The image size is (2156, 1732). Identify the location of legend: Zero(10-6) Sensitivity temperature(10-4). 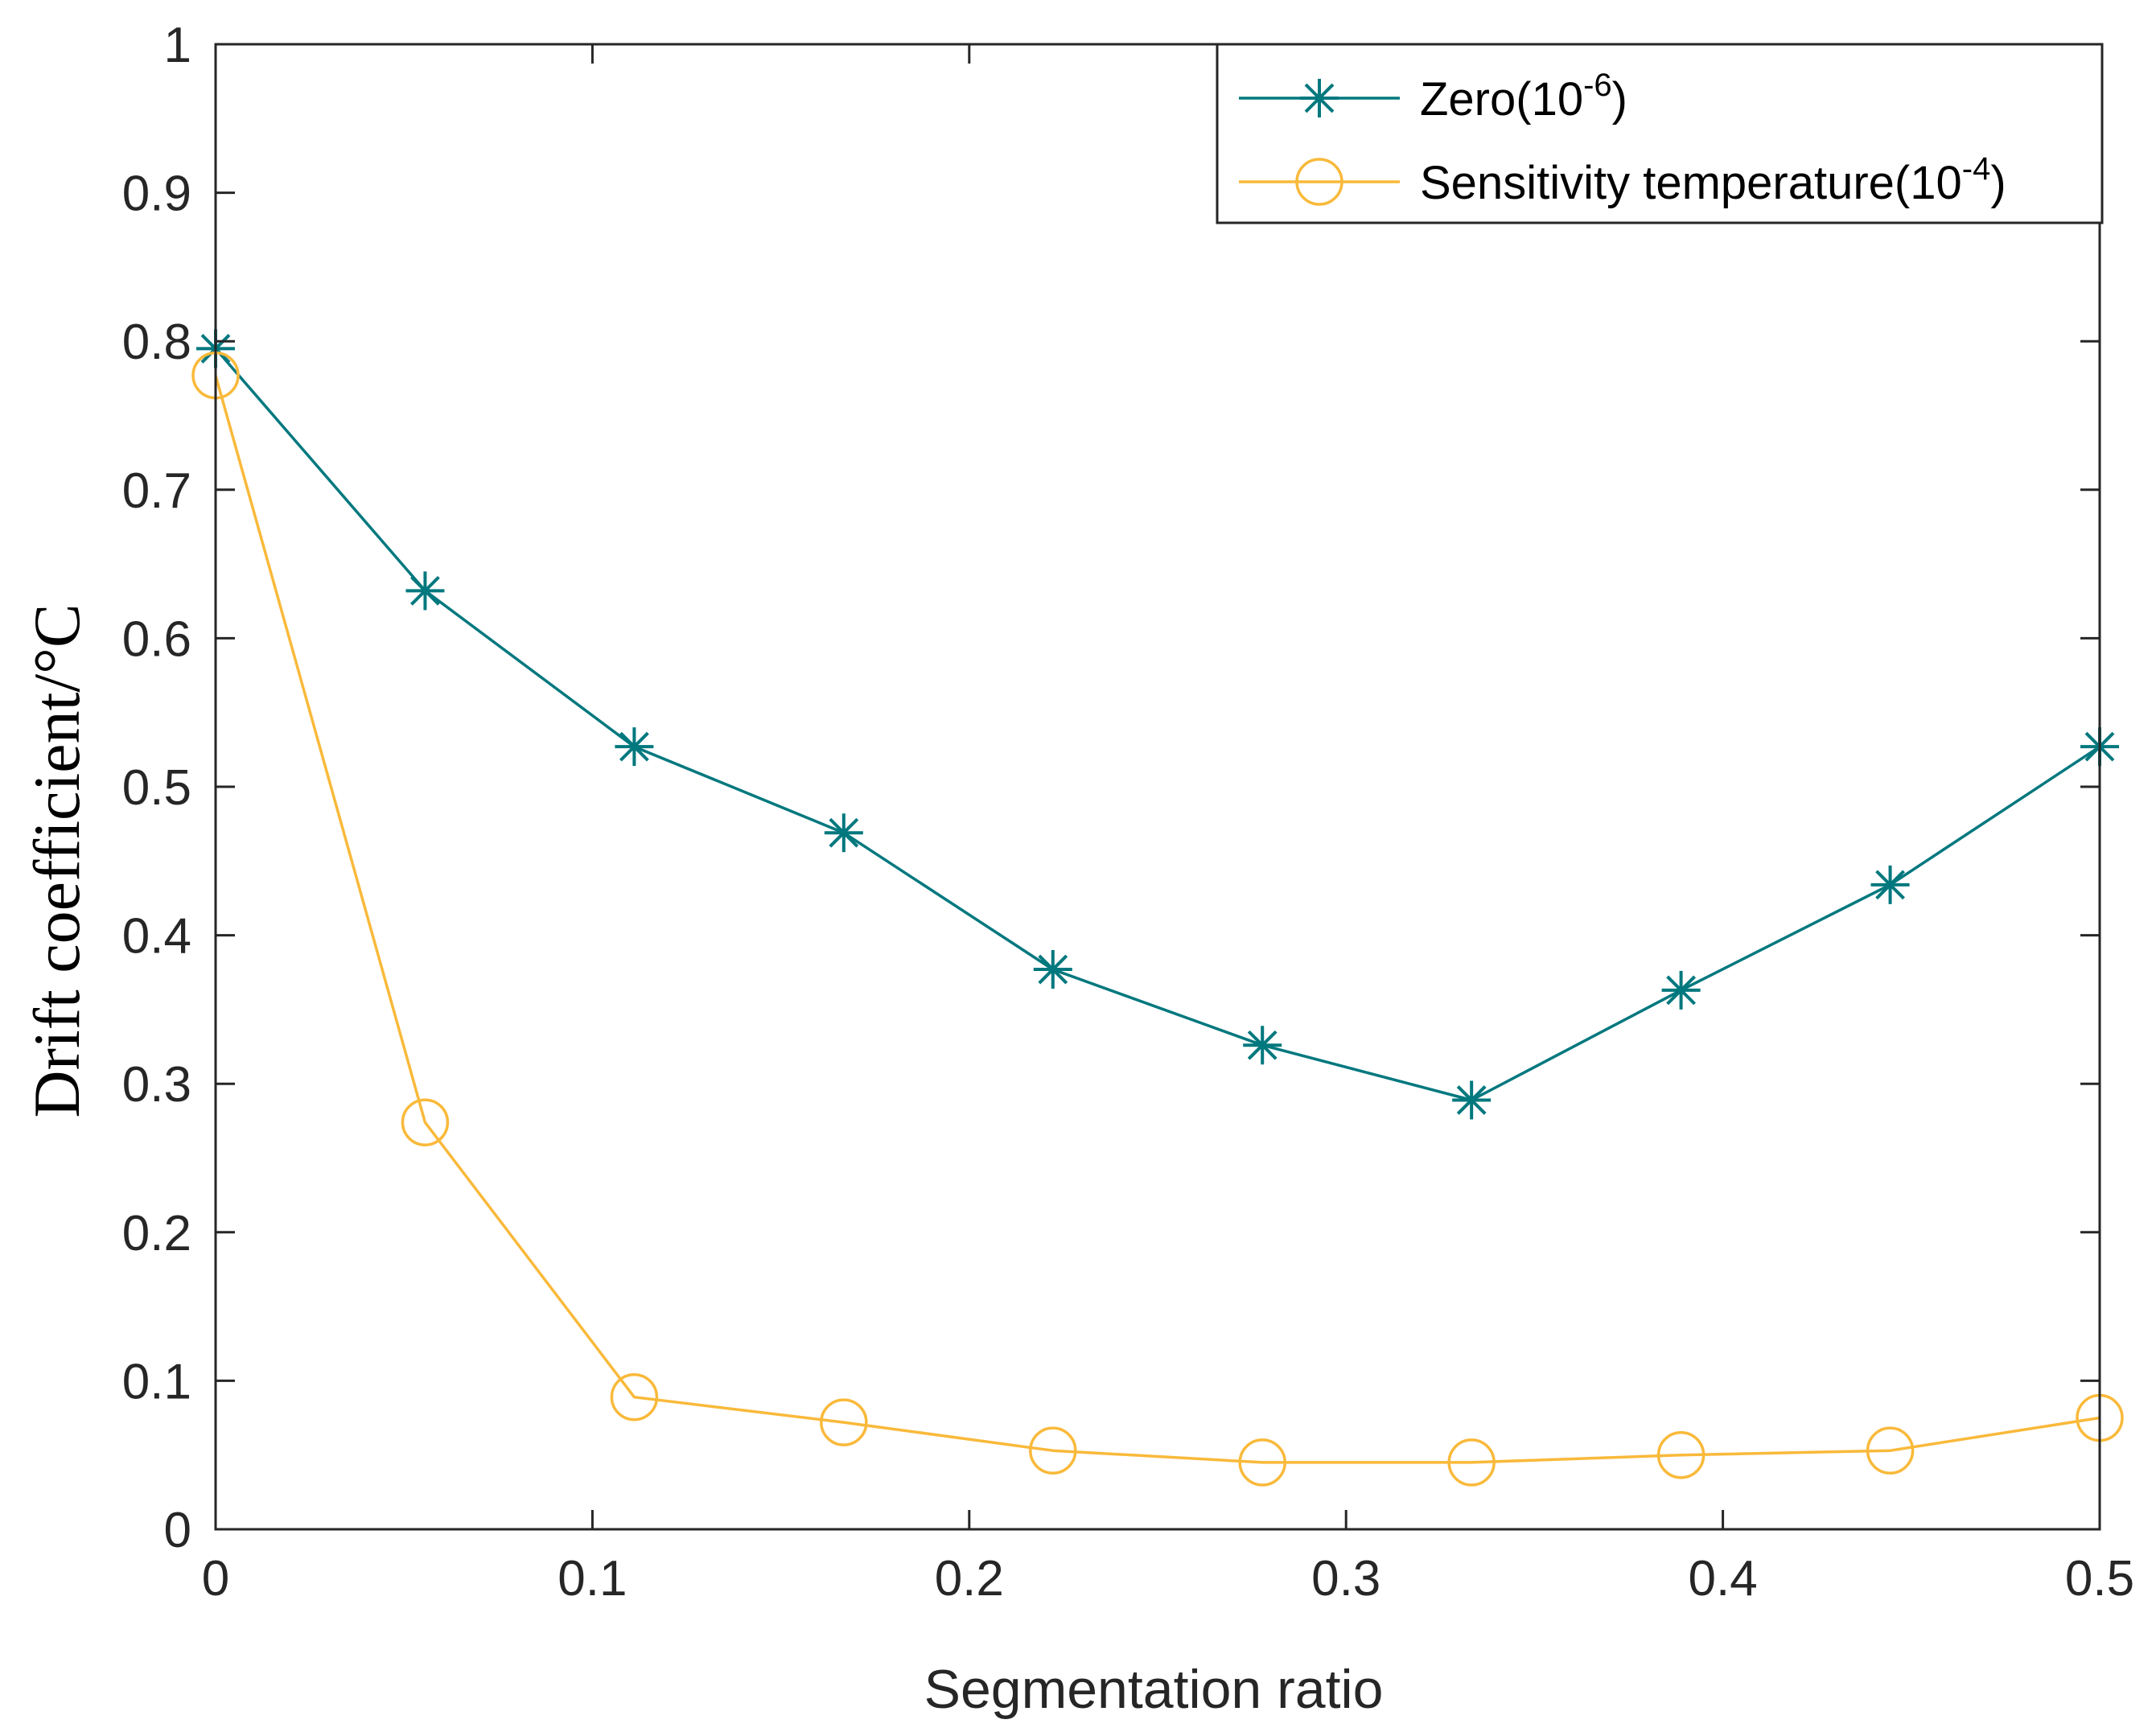
(1660, 134).